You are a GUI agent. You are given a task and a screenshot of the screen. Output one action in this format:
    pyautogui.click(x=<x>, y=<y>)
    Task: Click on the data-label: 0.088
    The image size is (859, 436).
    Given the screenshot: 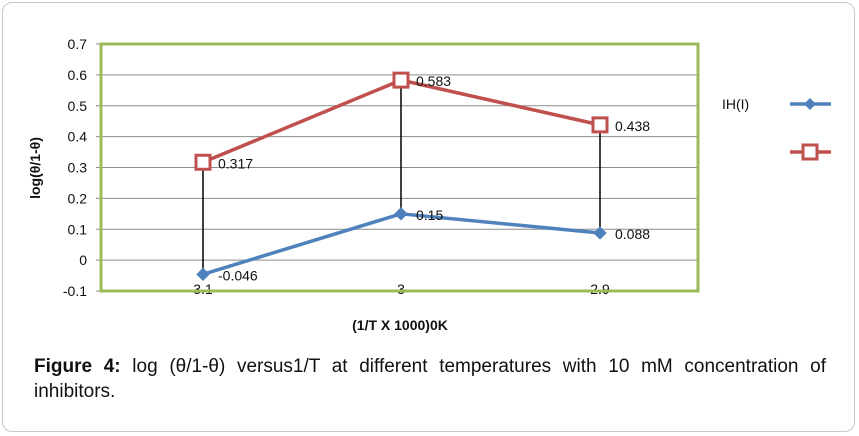 What is the action you would take?
    pyautogui.click(x=632, y=234)
    